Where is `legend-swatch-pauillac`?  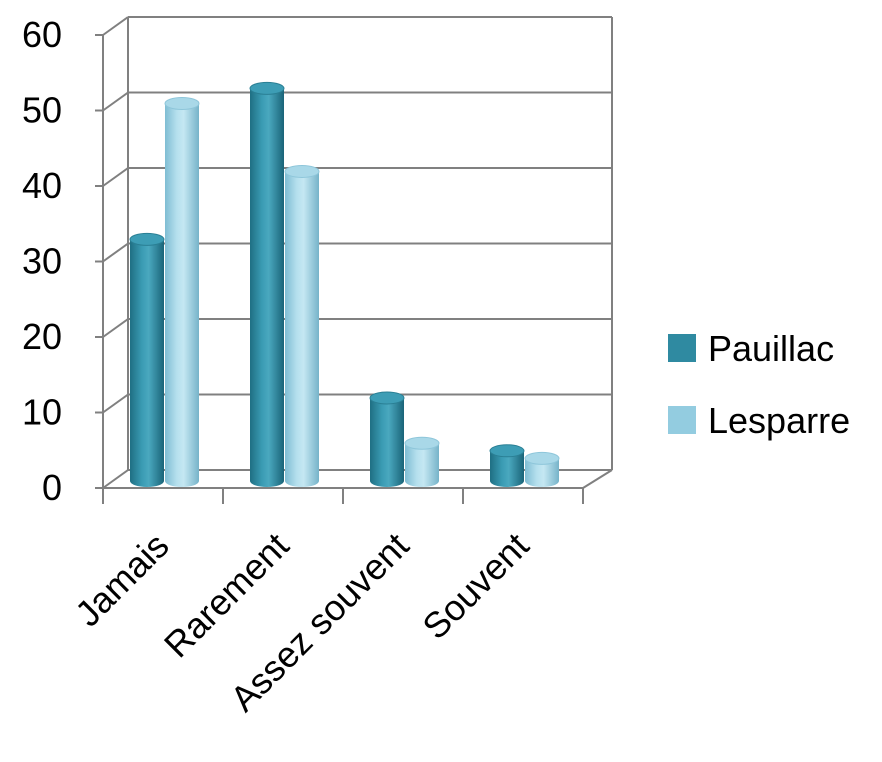
legend-swatch-pauillac is located at coordinates (682, 348).